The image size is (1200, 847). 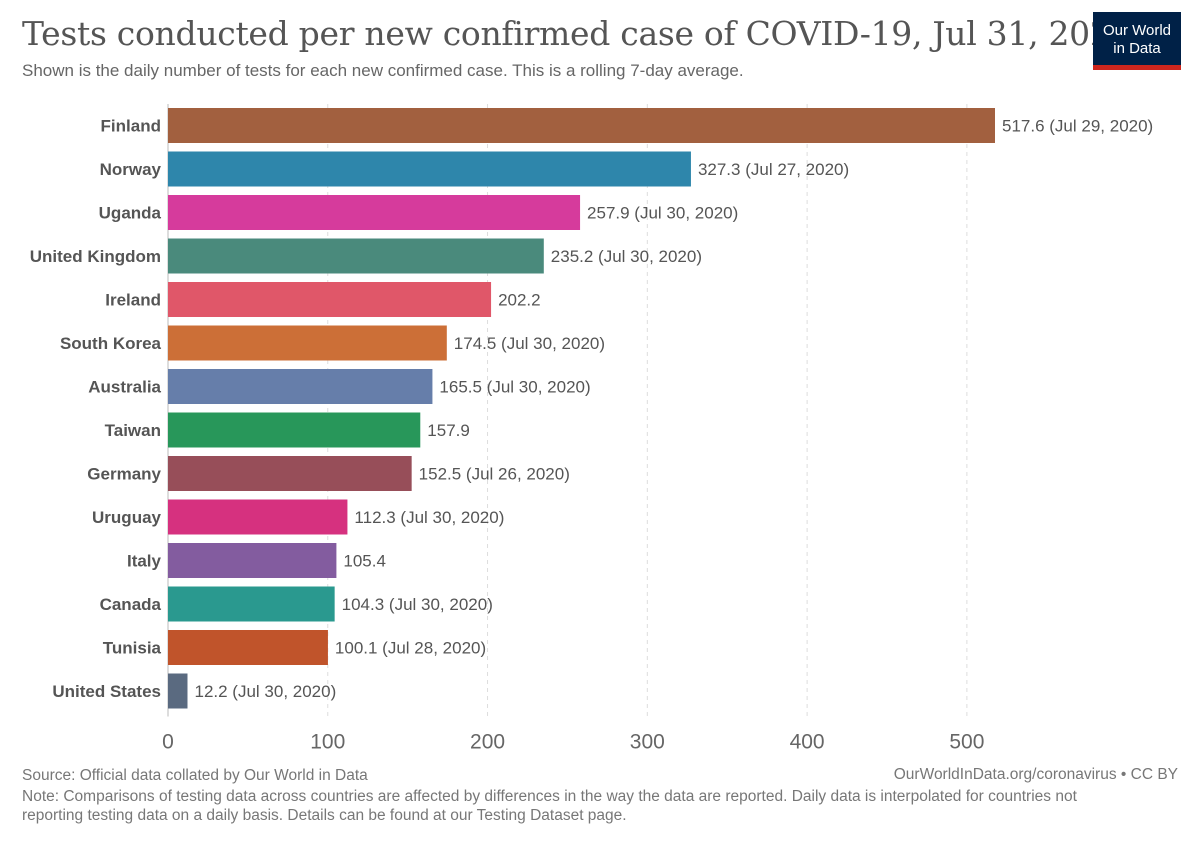 I want to click on x-tick-label: 300, so click(x=647, y=742).